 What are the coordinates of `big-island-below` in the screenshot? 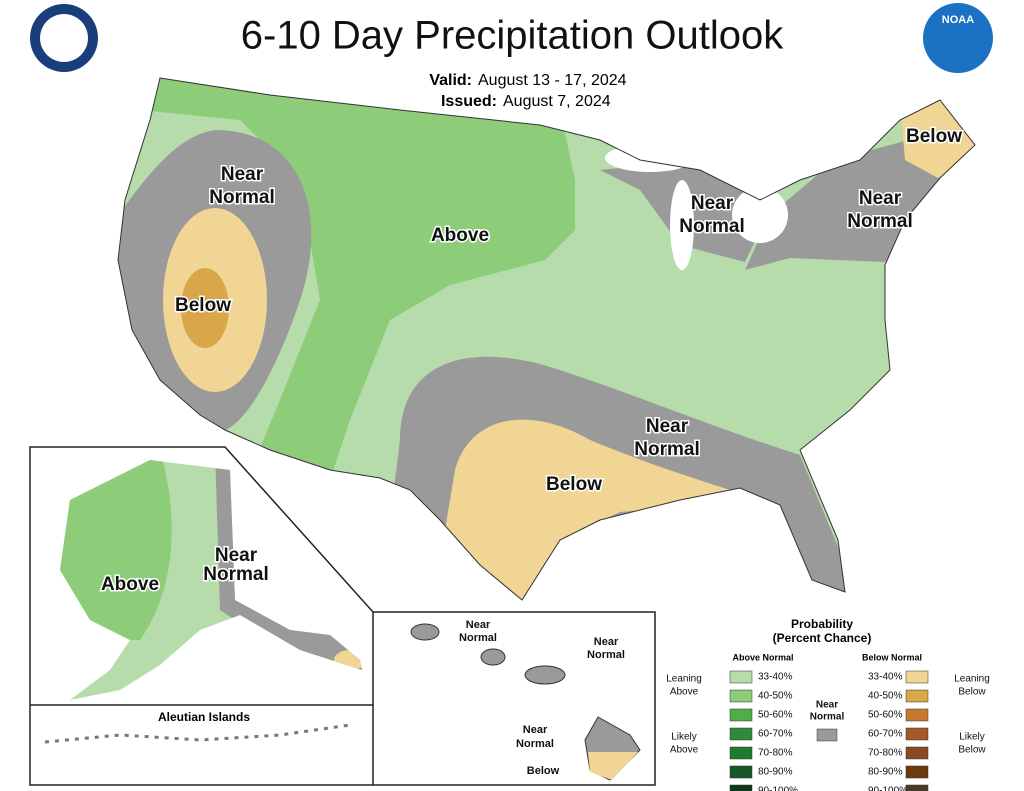 It's located at (613, 766).